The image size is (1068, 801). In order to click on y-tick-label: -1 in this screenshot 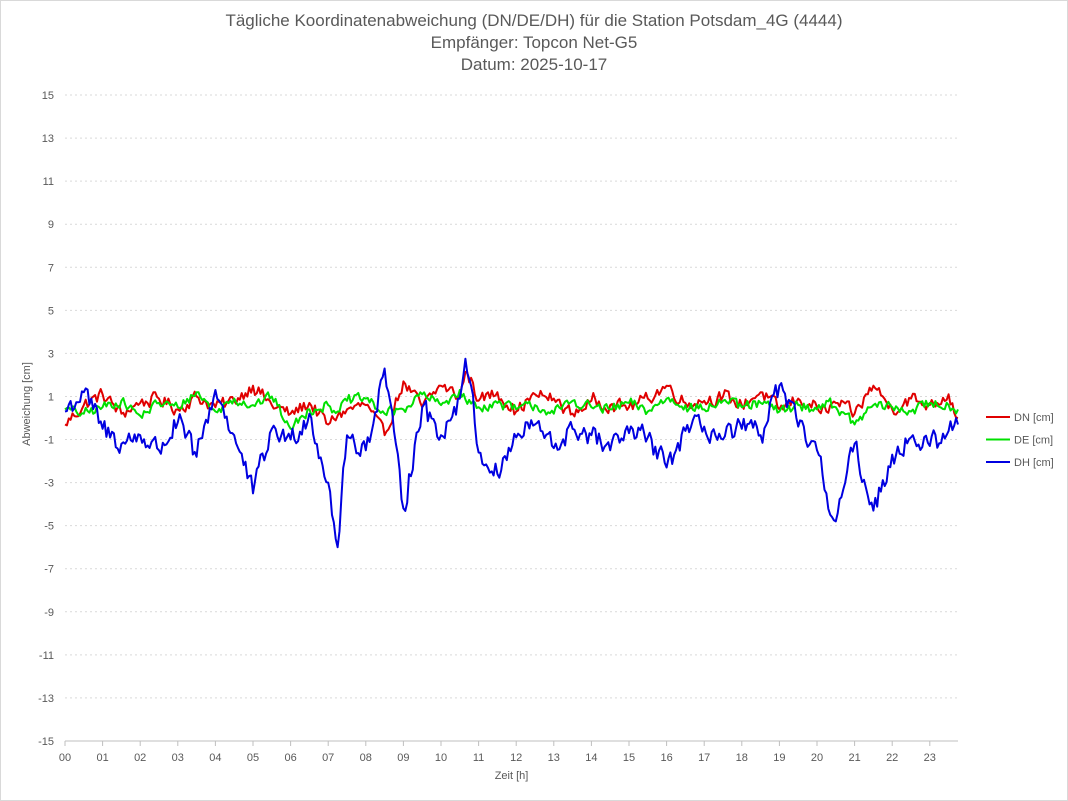, I will do `click(49, 441)`.